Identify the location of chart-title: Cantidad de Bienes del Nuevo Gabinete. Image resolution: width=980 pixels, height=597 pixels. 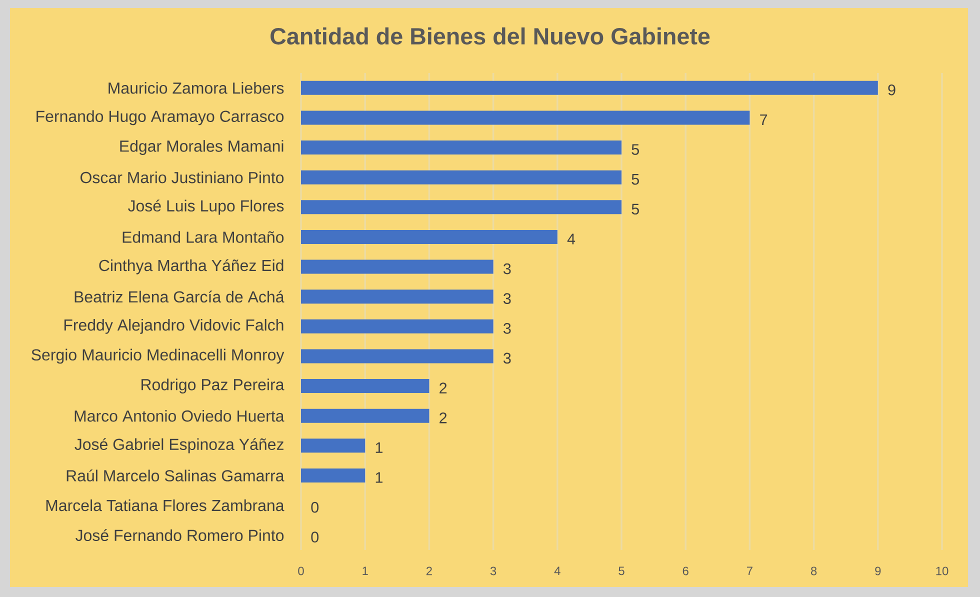
(490, 36).